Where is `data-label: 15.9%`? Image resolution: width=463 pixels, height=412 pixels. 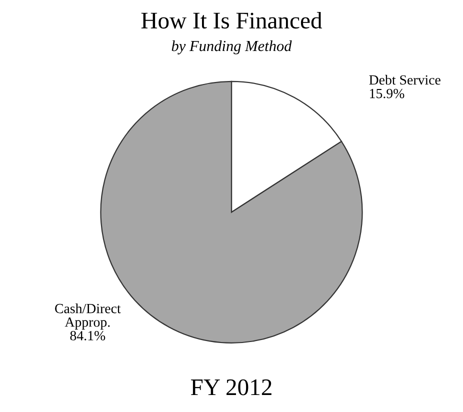 data-label: 15.9% is located at coordinates (387, 93).